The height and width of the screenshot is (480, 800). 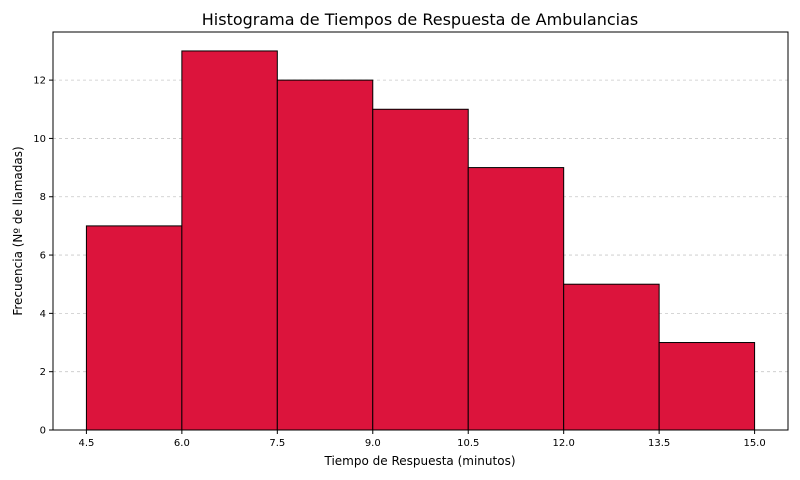 I want to click on y-axis-ticks: 0 2 4 6 8 10 12, so click(x=43, y=256).